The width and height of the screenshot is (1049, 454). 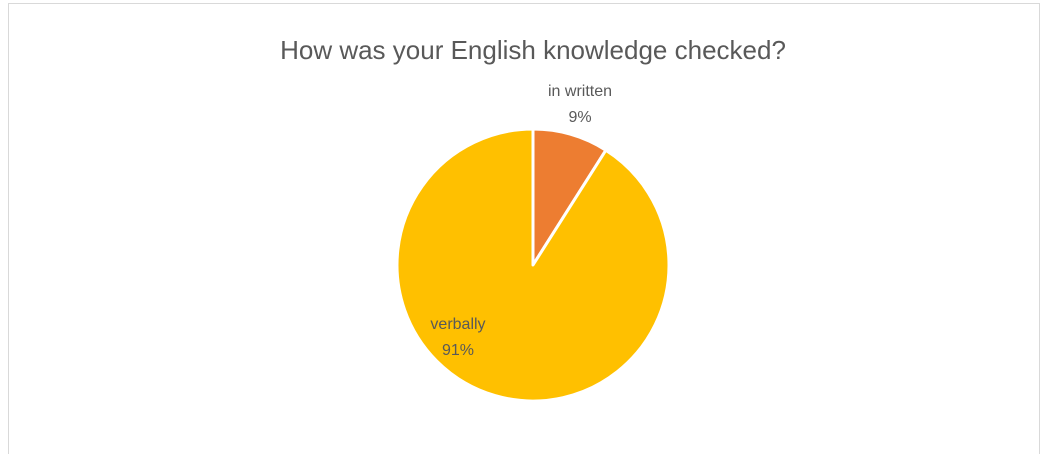 I want to click on slice-value-label: 9%, so click(x=579, y=117).